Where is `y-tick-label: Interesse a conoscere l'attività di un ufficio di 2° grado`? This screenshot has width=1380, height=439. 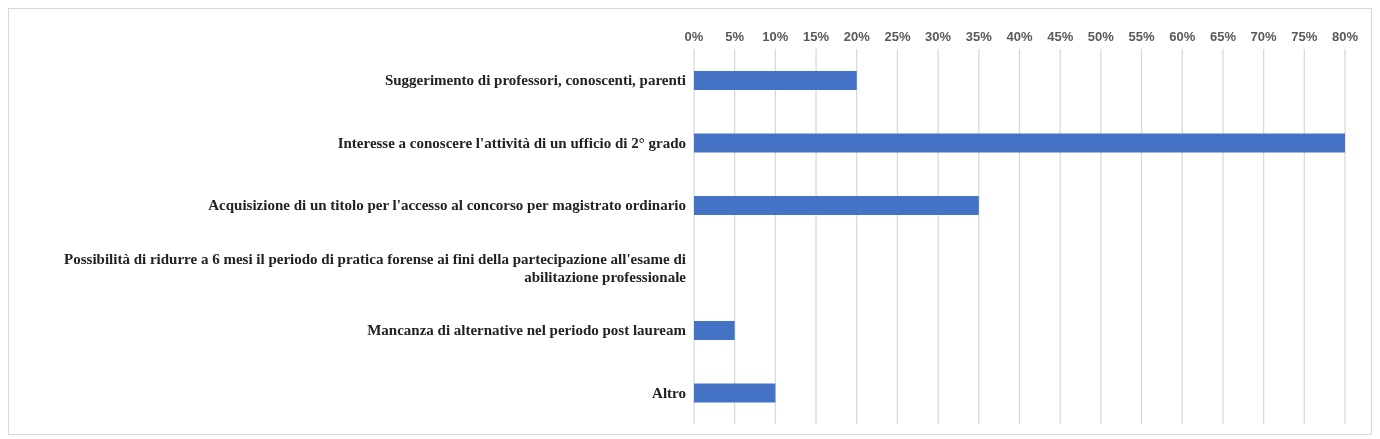
y-tick-label: Interesse a conoscere l'attività di un ufficio di 2° grado is located at coordinates (511, 142).